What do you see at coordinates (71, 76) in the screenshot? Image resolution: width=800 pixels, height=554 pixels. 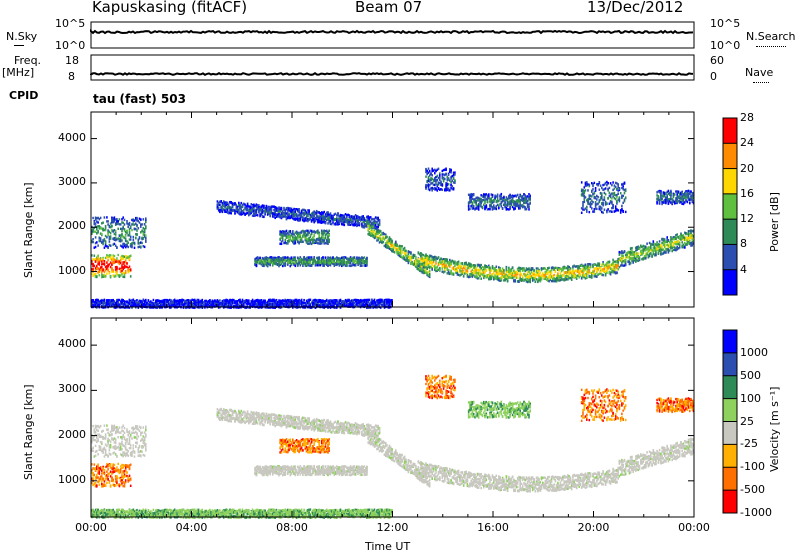 I see `freq-left-tick-bottom: 8` at bounding box center [71, 76].